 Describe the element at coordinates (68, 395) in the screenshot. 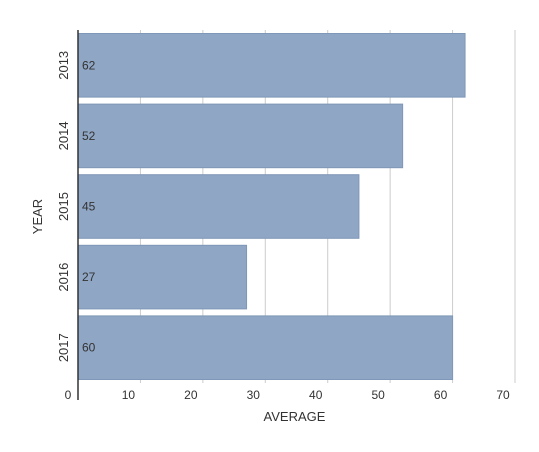

I see `x-tick-label-0: 0` at that location.